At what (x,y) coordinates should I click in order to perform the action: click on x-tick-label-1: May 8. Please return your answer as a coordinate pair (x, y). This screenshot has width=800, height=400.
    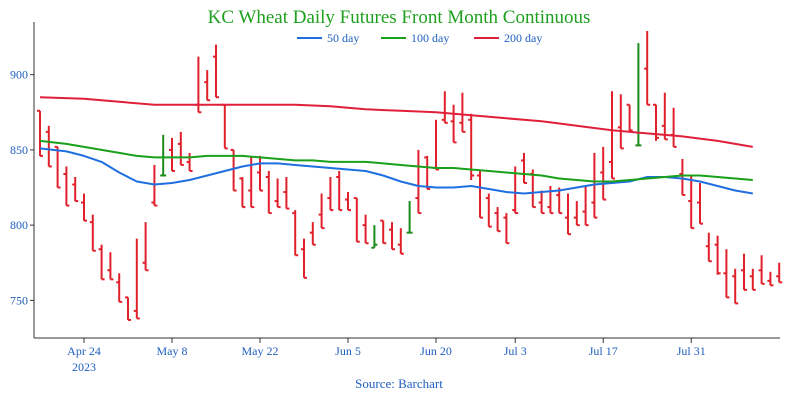
    Looking at the image, I should click on (172, 351).